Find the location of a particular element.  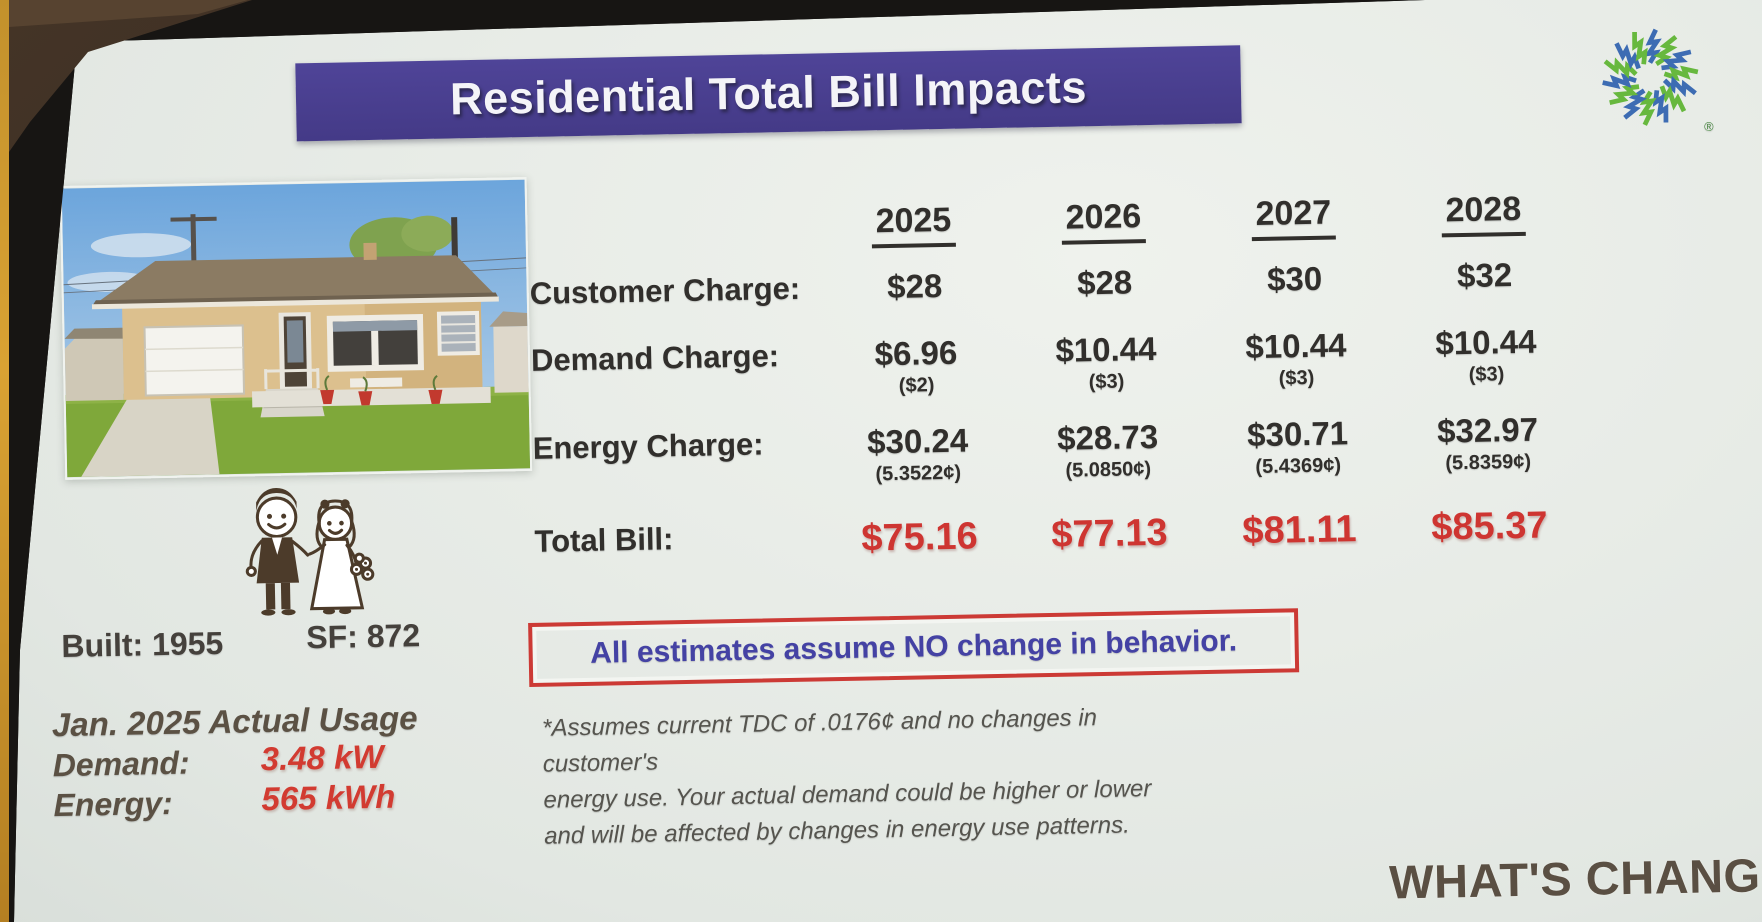

customer-charge-row: Customer Charge: $28 $28 $30 $32 is located at coordinates (1051, 284).